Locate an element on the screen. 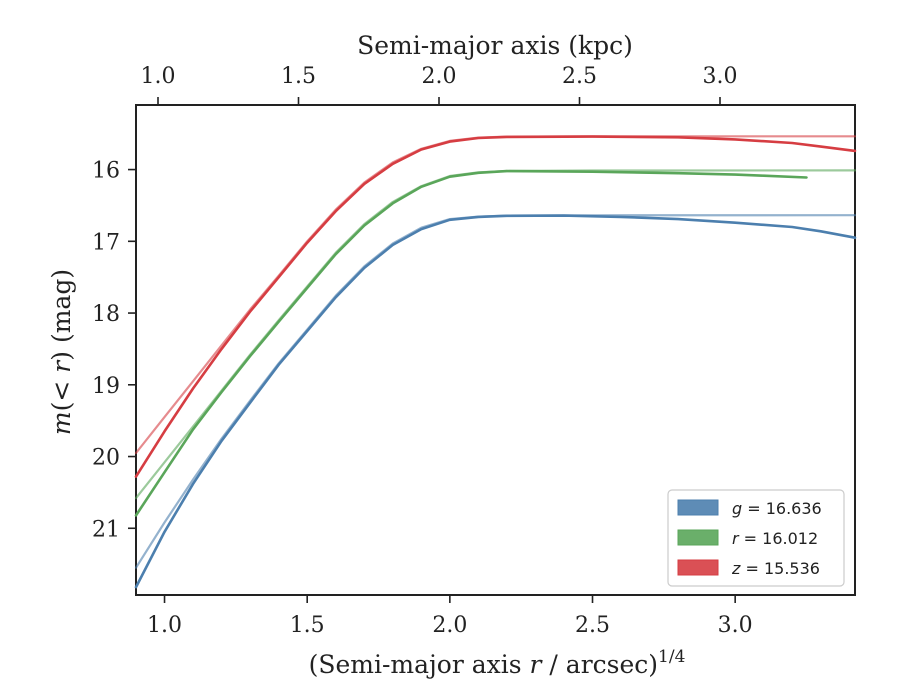  top-x-axis-title: Semi-major axis (kpc) is located at coordinates (495, 45).